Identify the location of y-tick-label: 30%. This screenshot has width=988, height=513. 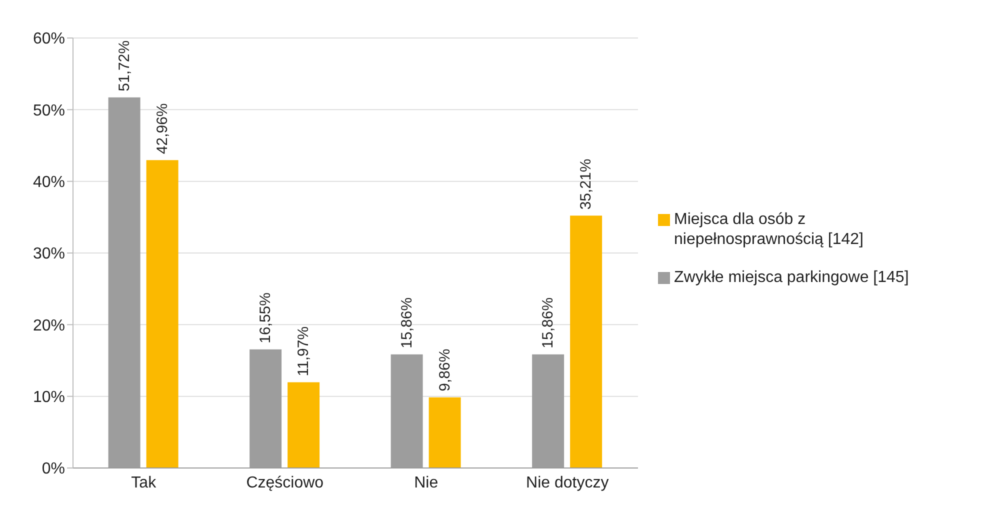
(48, 254).